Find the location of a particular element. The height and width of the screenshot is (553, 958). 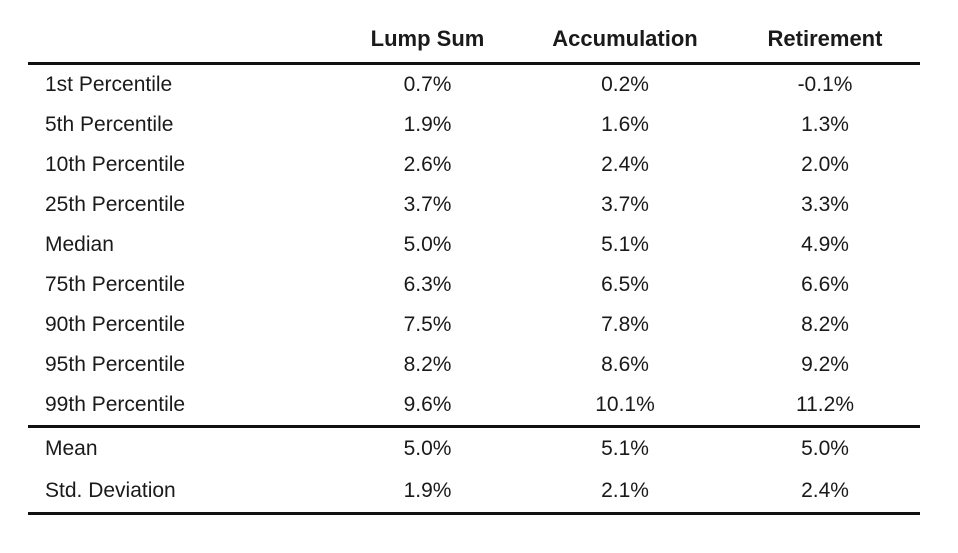

cell-value: 2.6% is located at coordinates (427, 164).